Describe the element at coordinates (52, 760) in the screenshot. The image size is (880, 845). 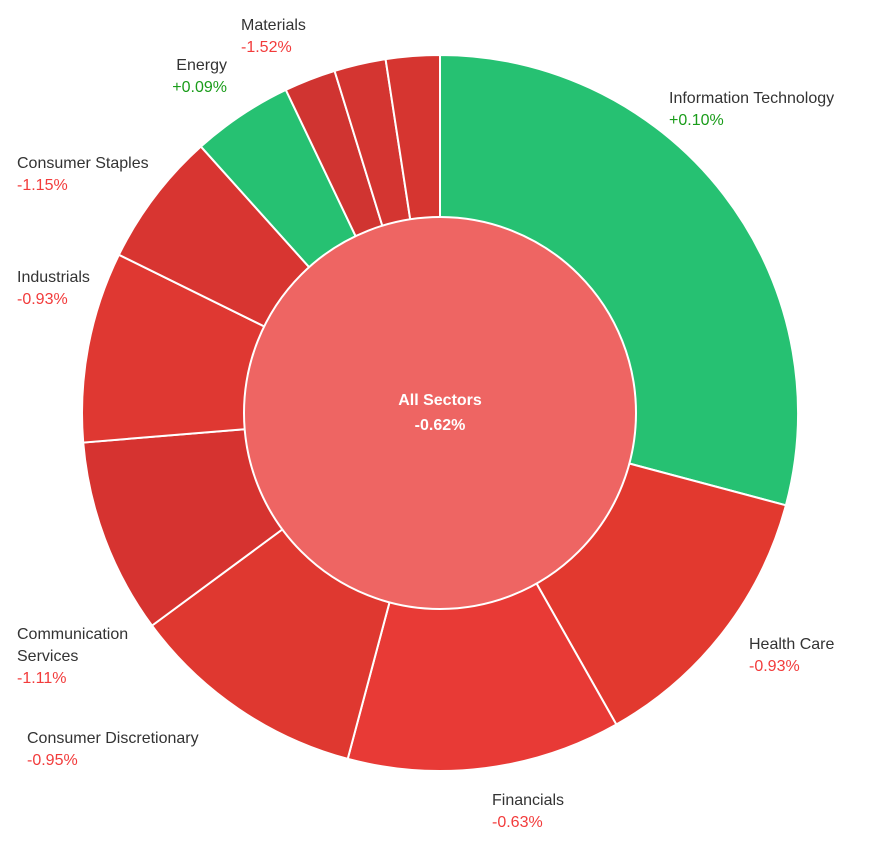
I see `sector-change: -0.95%` at that location.